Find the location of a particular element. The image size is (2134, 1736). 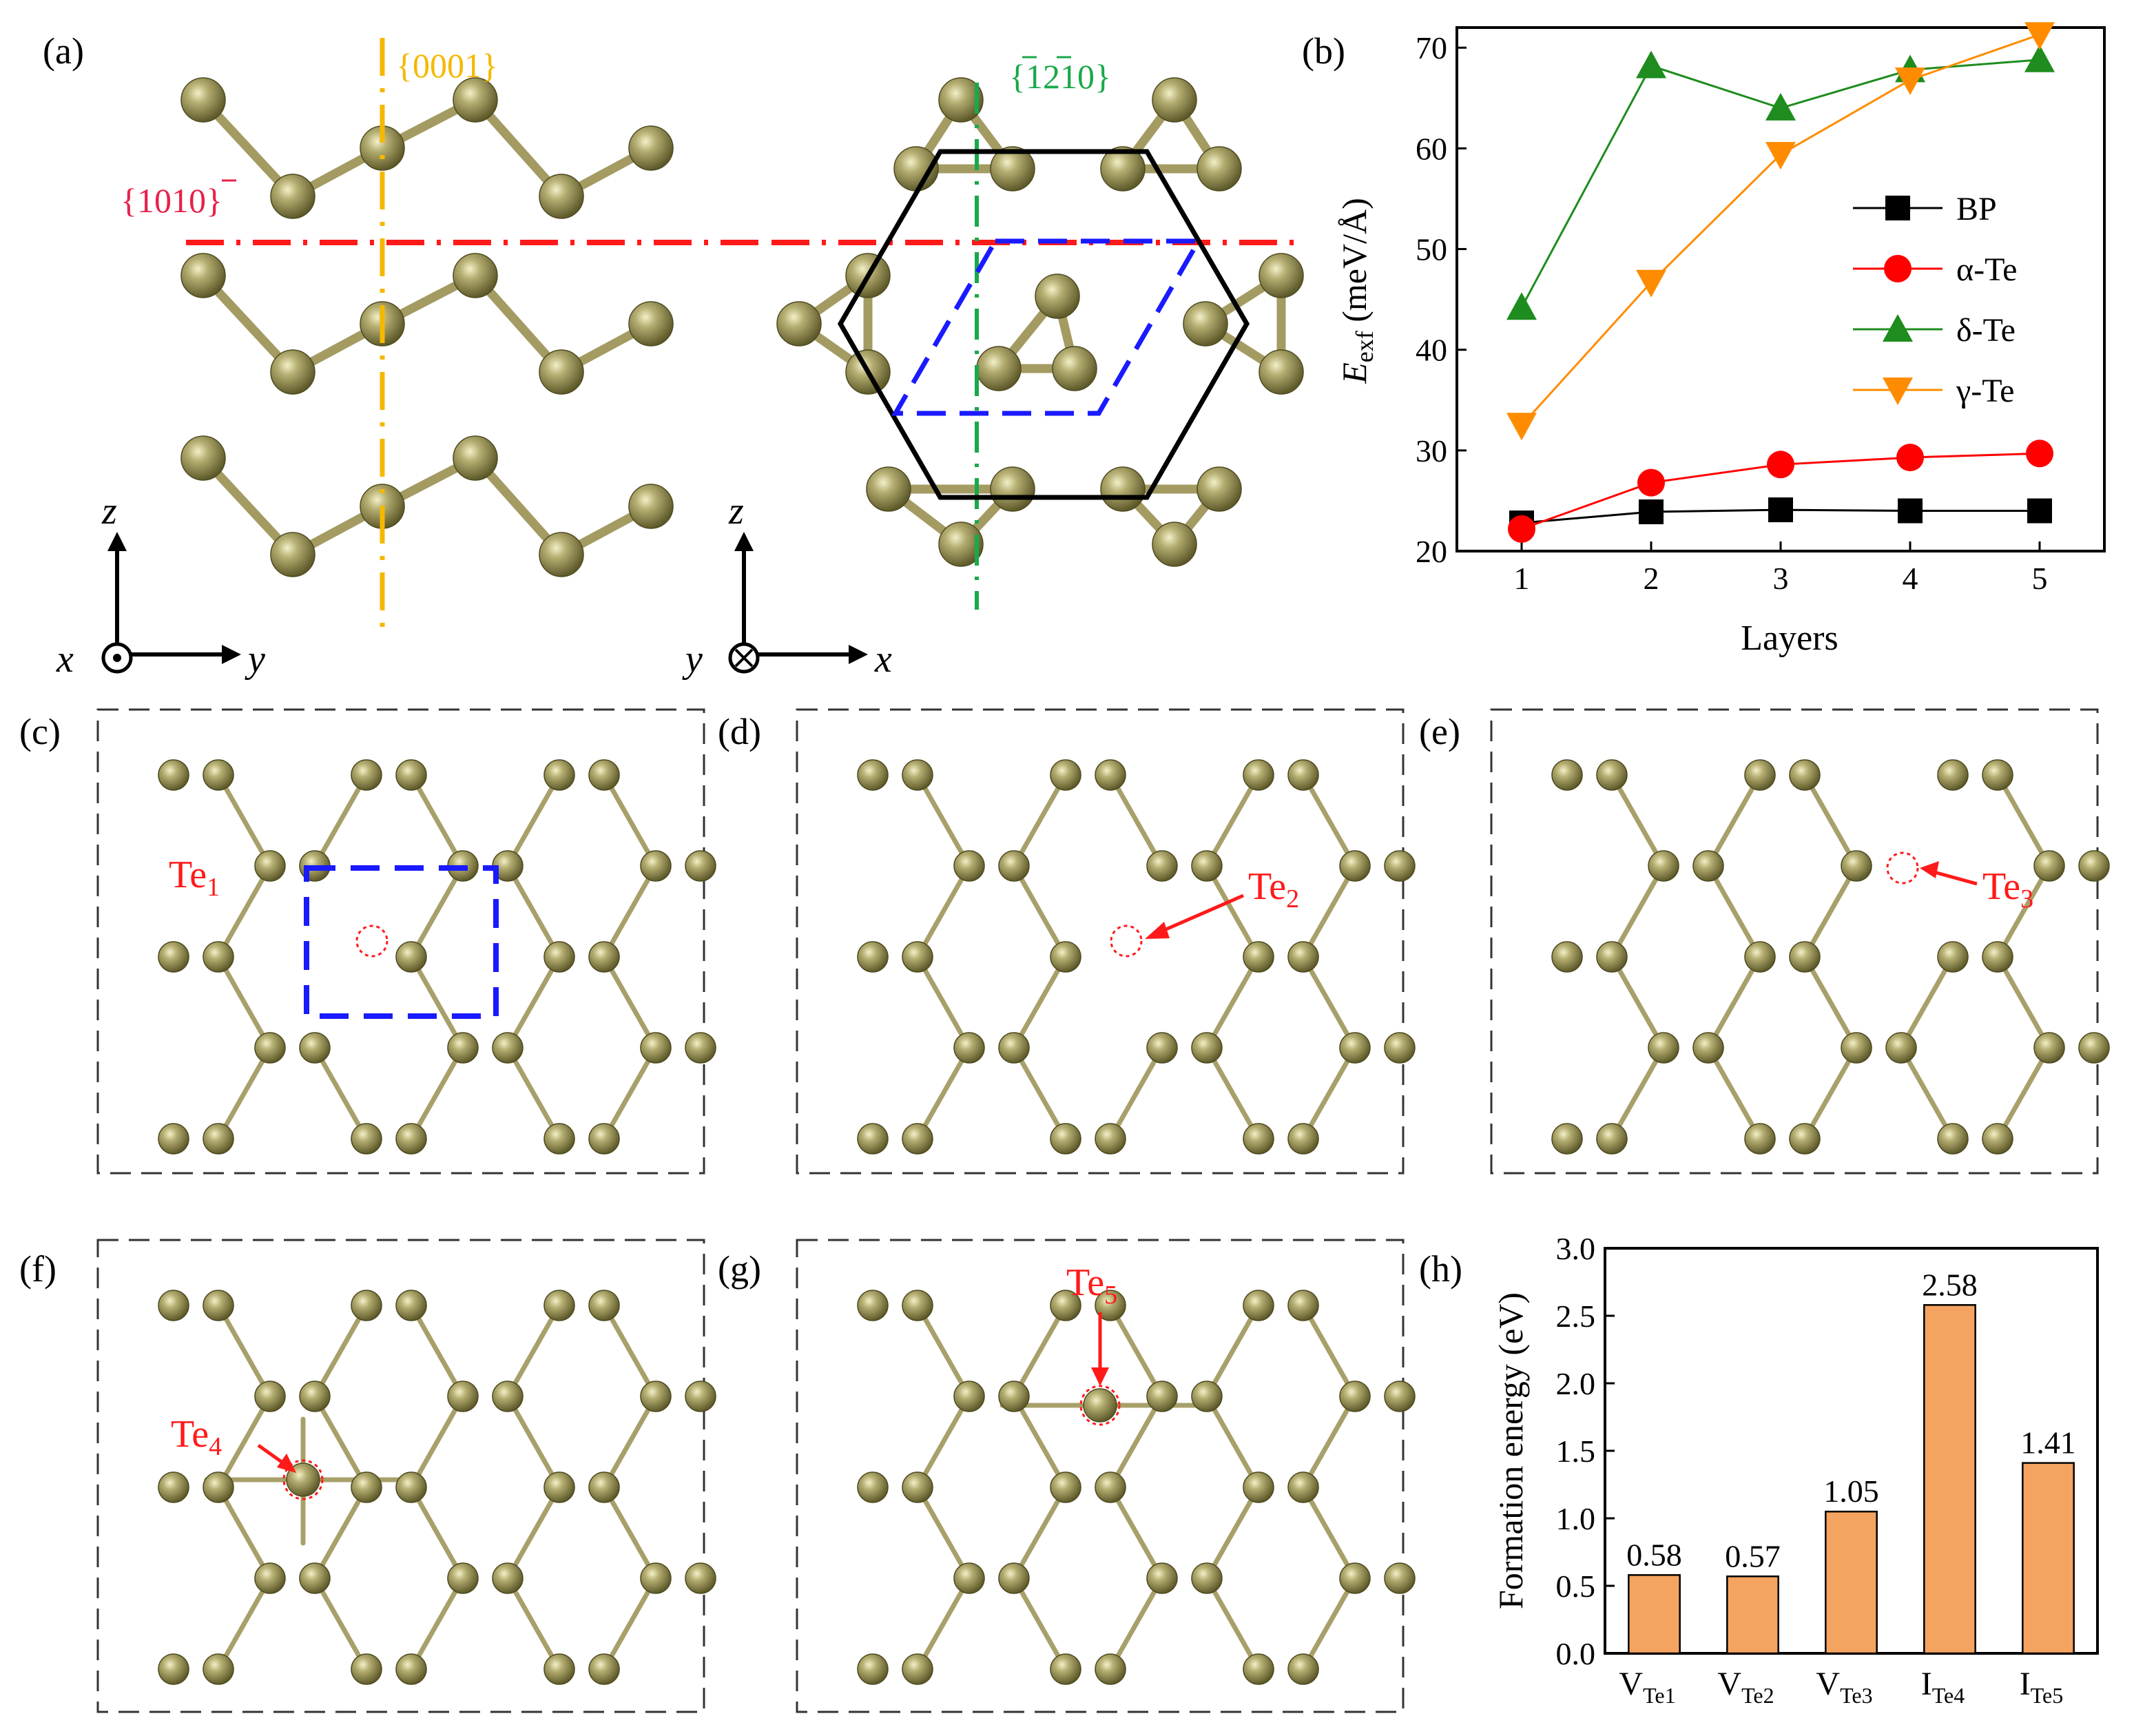

arrow-te2 is located at coordinates (1197, 915).